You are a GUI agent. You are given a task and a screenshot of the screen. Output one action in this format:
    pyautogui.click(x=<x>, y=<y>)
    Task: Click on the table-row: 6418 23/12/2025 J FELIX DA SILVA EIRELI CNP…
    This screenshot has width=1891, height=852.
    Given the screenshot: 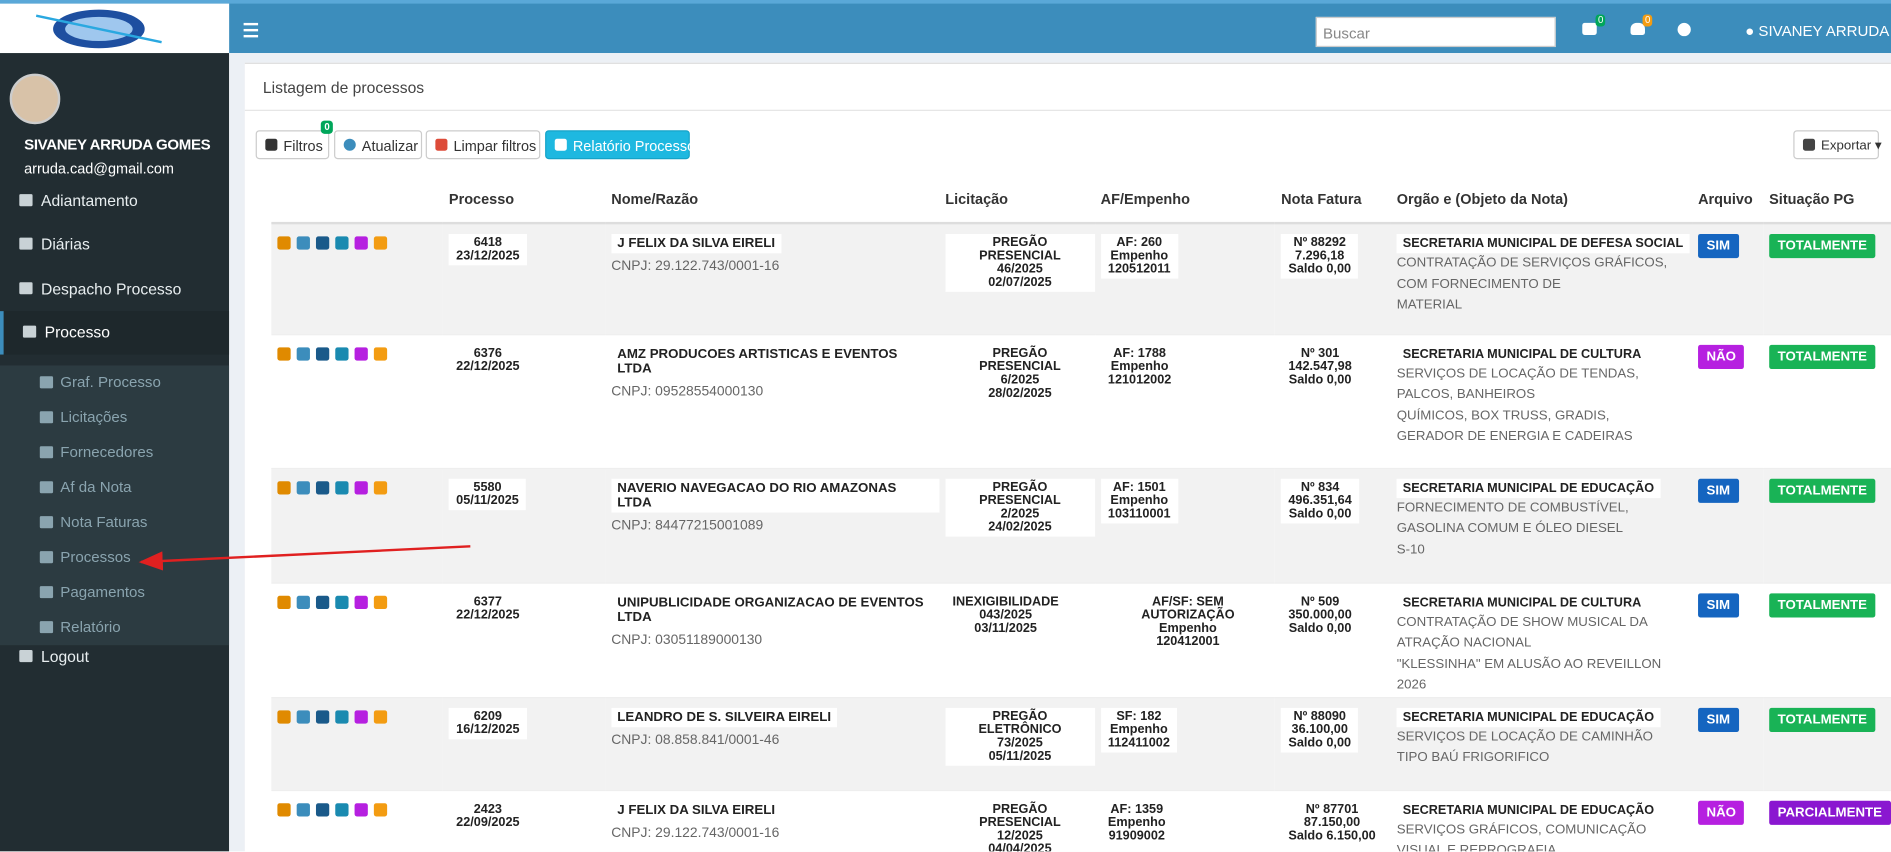 What is the action you would take?
    pyautogui.click(x=1081, y=278)
    